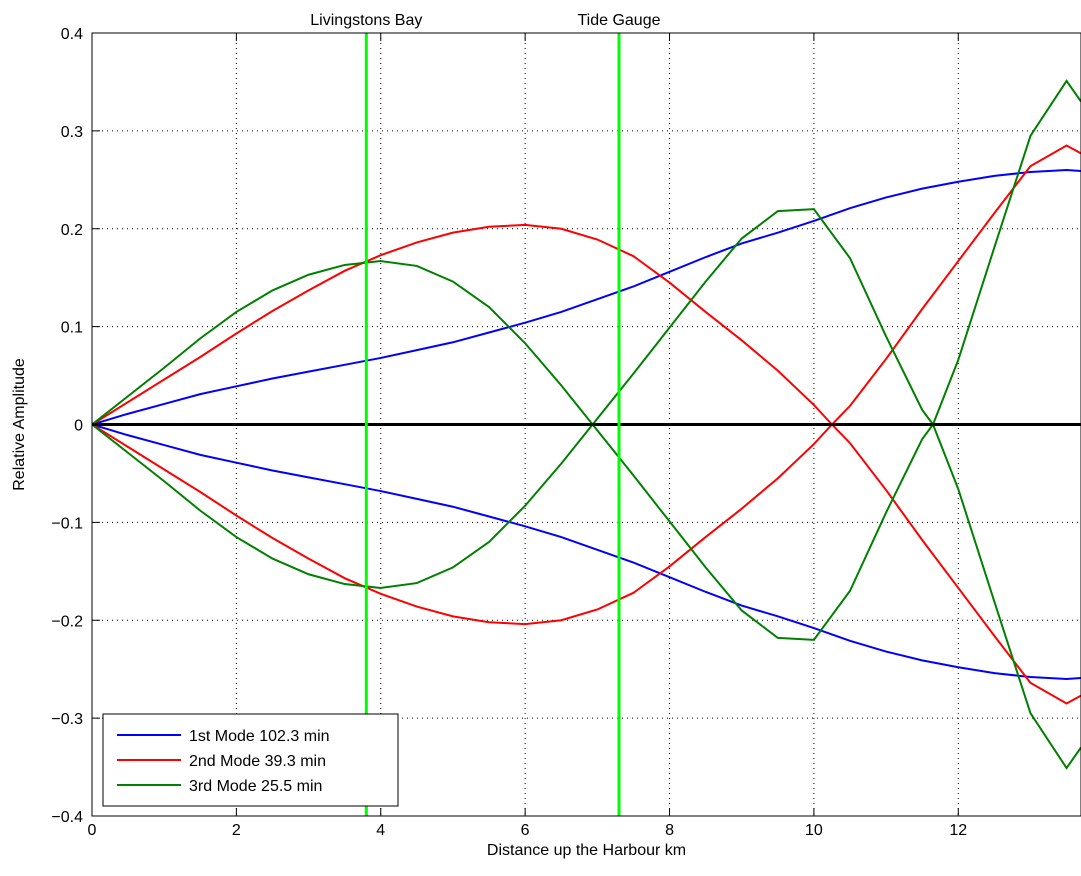  What do you see at coordinates (72, 328) in the screenshot?
I see `y-tick-label: 0.1` at bounding box center [72, 328].